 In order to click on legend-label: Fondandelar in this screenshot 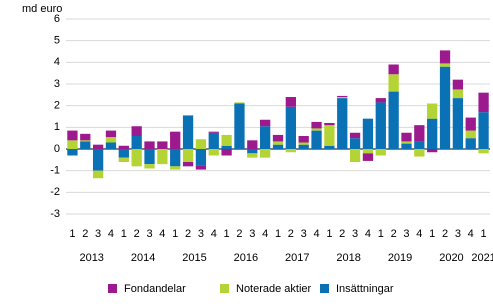, I will do `click(155, 289)`.